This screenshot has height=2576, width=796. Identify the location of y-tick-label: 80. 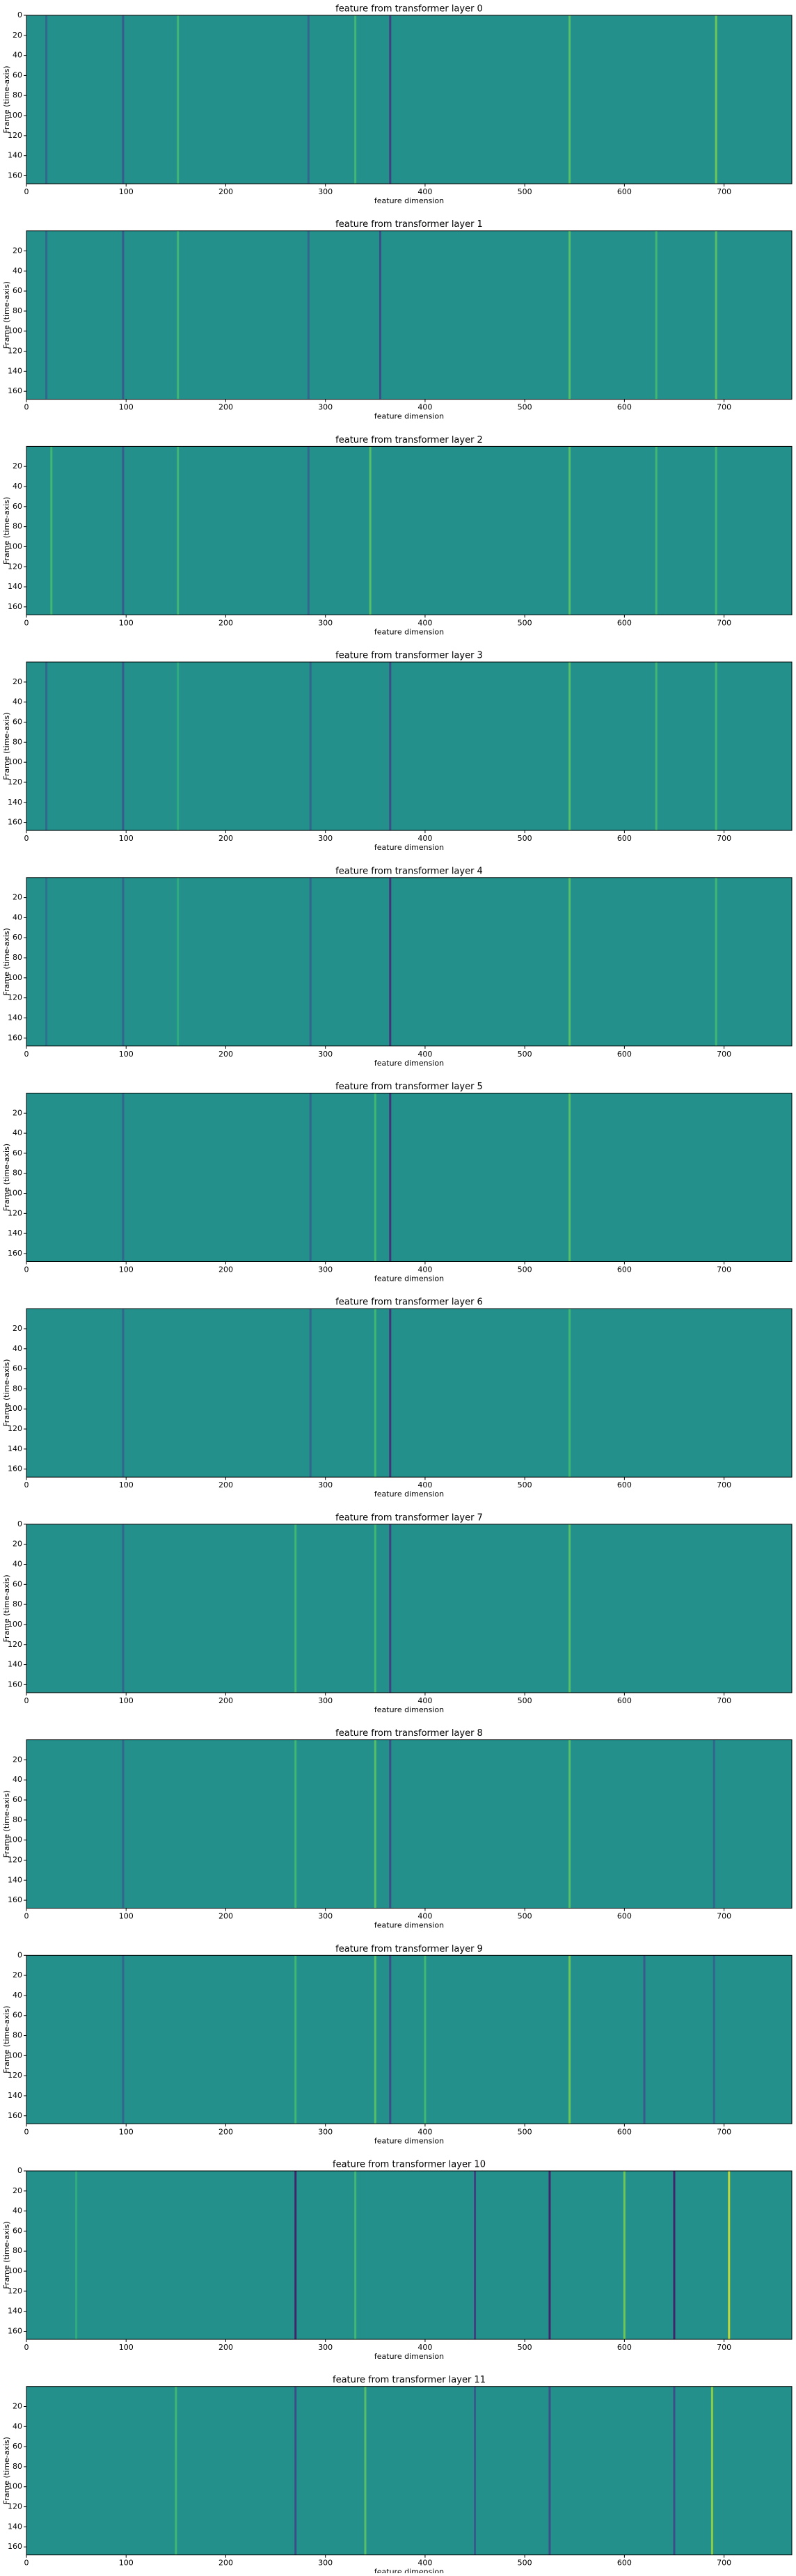
(17, 1173).